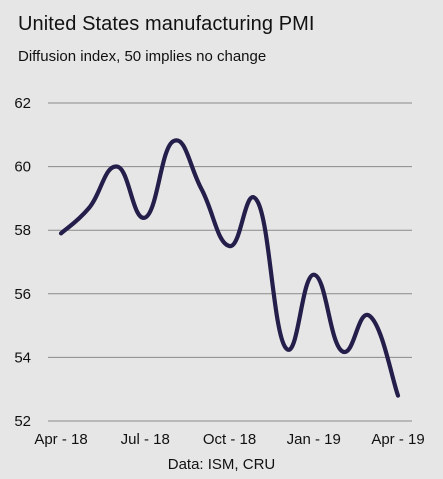  Describe the element at coordinates (22, 357) in the screenshot. I see `y-tick-label: 54` at that location.